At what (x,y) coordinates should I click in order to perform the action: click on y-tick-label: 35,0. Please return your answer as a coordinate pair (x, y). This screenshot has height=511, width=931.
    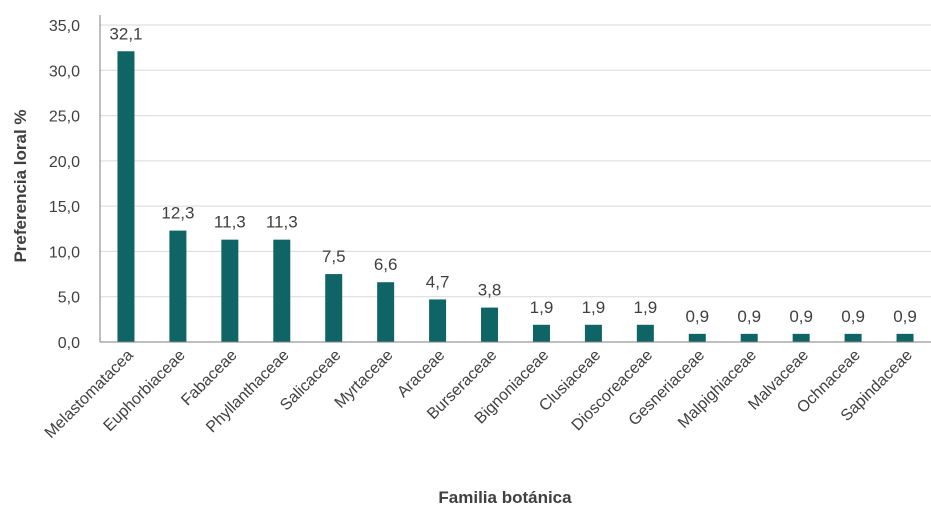
    Looking at the image, I should click on (64, 26).